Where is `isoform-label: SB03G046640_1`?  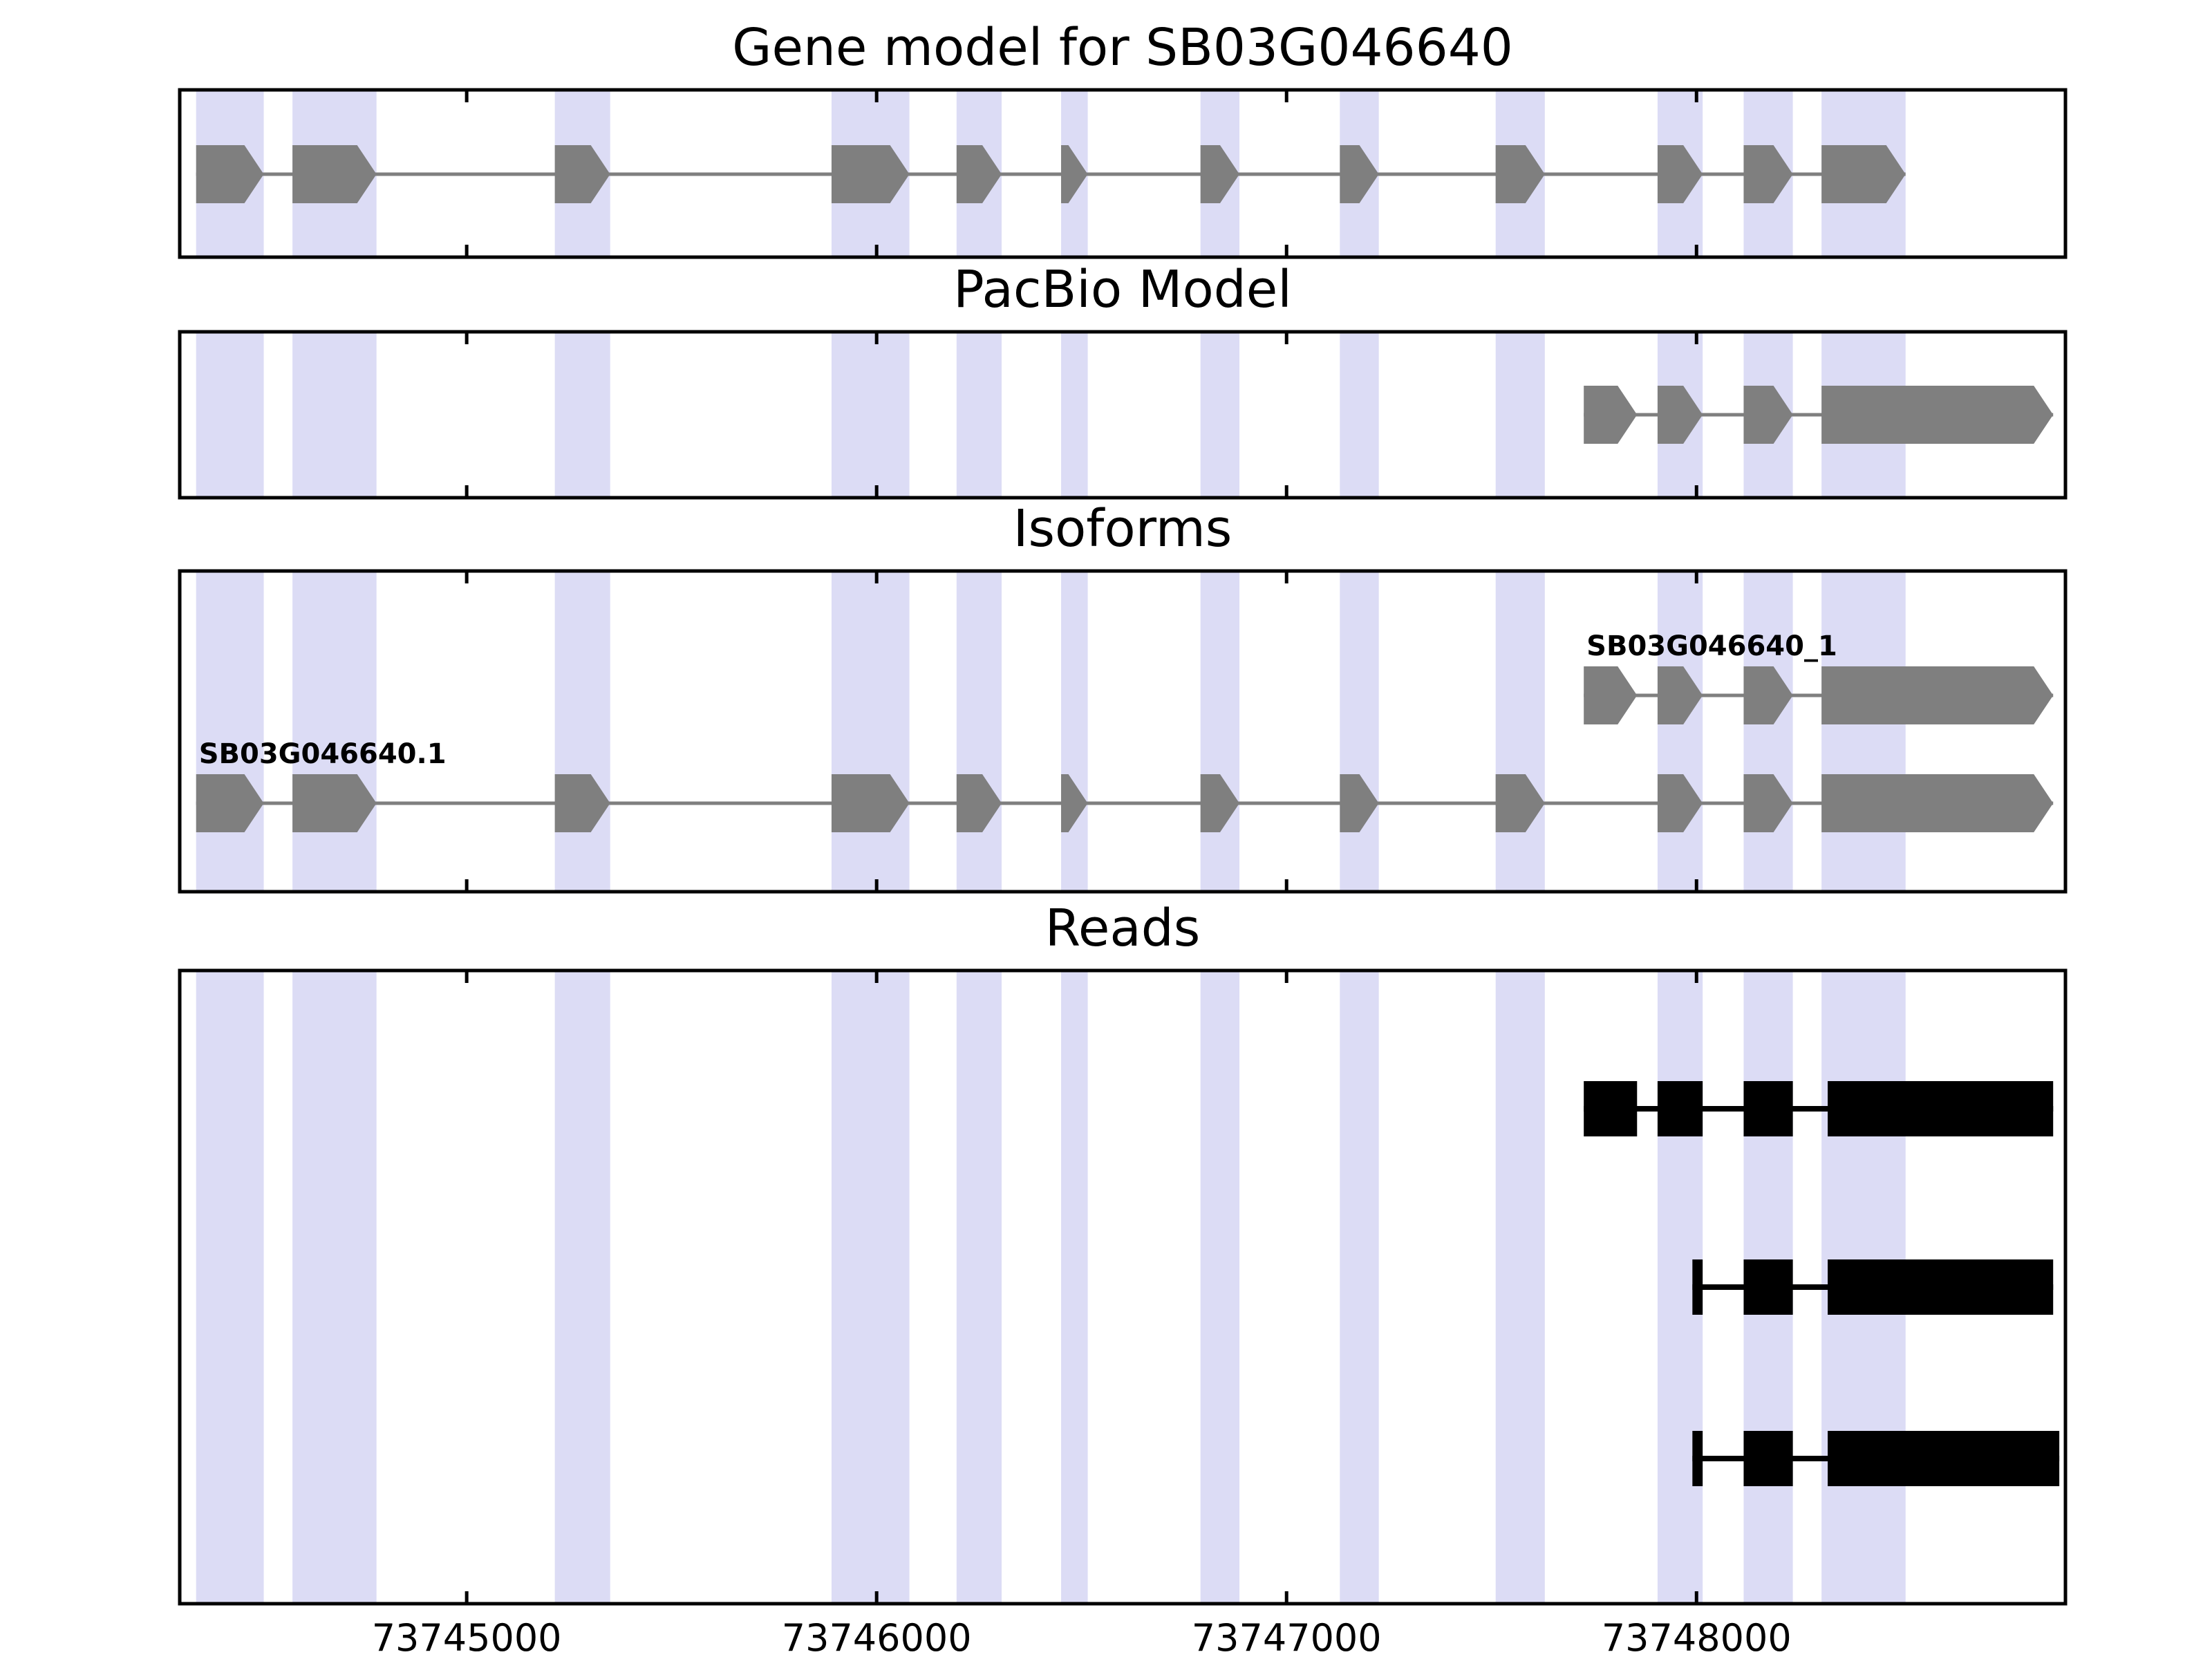 isoform-label: SB03G046640_1 is located at coordinates (1712, 646).